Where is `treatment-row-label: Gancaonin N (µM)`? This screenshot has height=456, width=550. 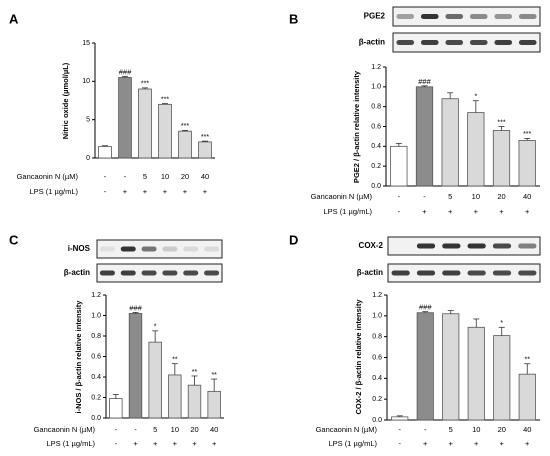 treatment-row-label: Gancaonin N (µM) is located at coordinates (347, 429).